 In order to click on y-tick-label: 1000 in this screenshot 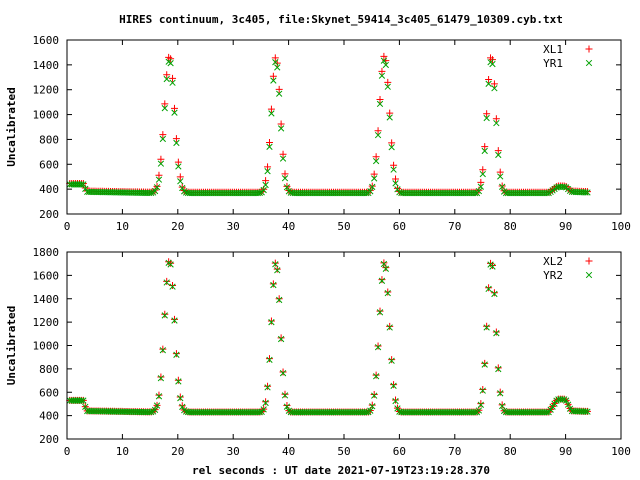, I will do `click(46, 346)`.